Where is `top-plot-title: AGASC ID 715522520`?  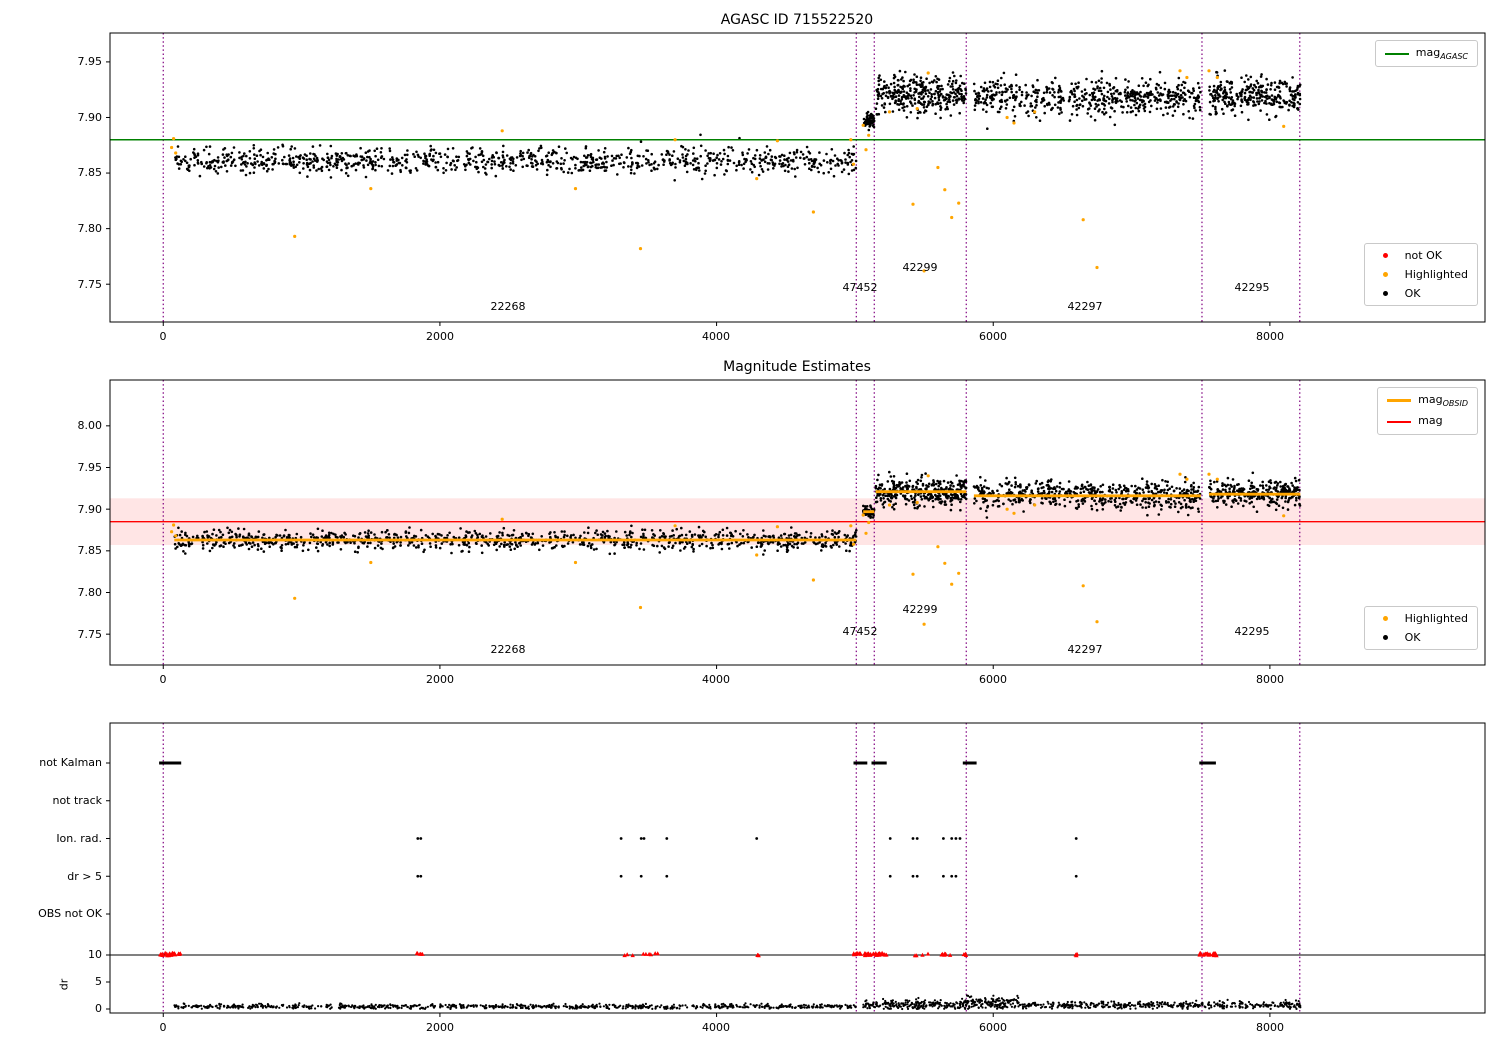 top-plot-title: AGASC ID 715522520 is located at coordinates (797, 20).